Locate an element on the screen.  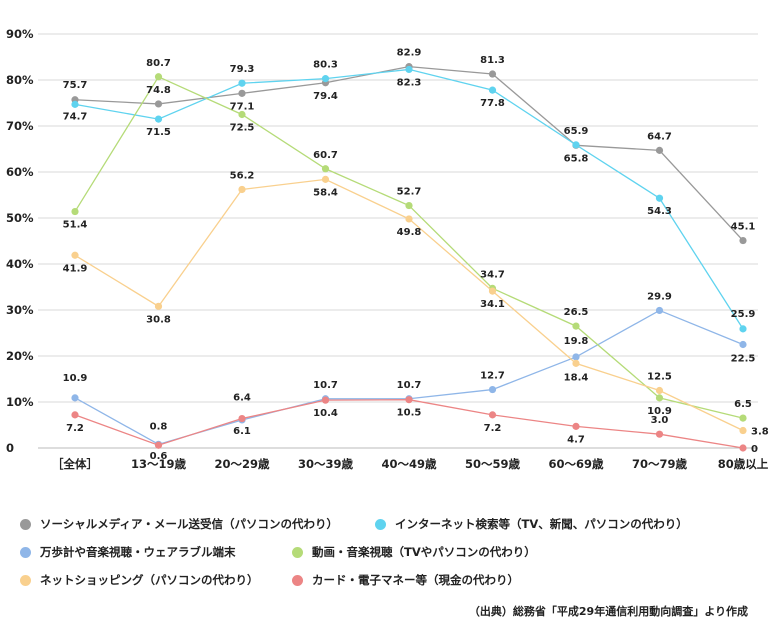
y-tick-label: 50% is located at coordinates (20, 218).